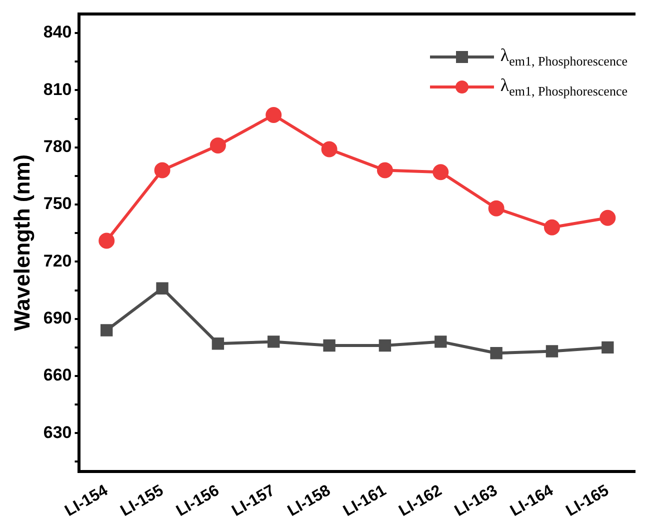  I want to click on y-tick-label: 840, so click(57, 32).